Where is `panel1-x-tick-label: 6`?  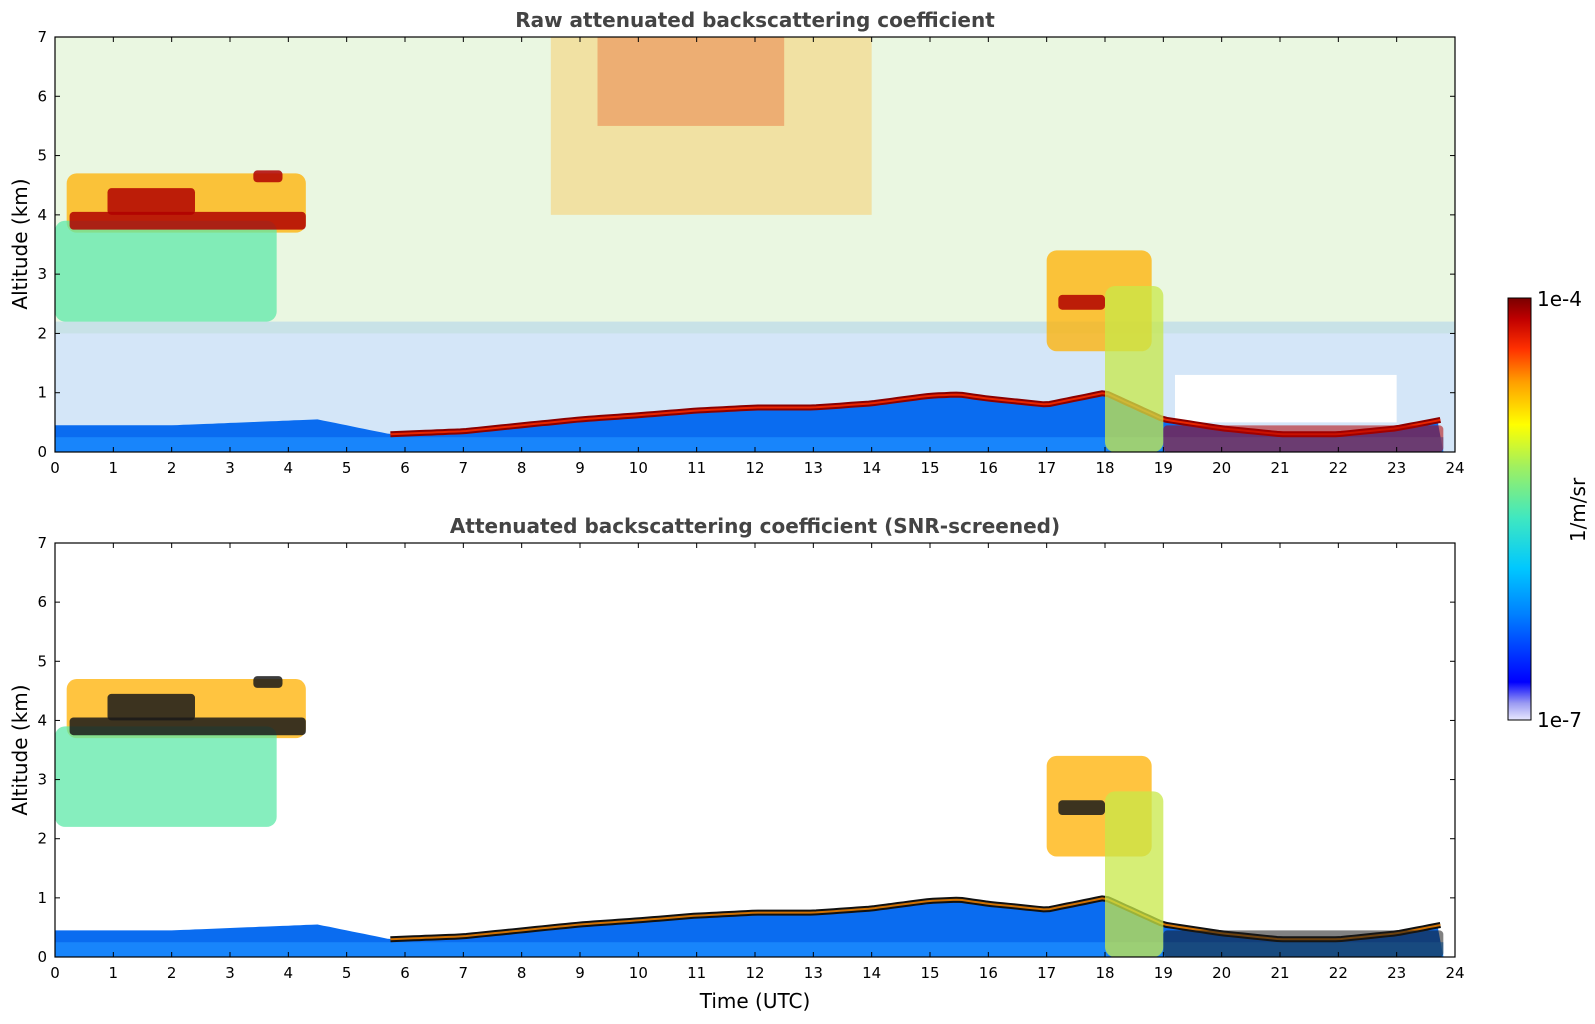
panel1-x-tick-label: 6 is located at coordinates (405, 468).